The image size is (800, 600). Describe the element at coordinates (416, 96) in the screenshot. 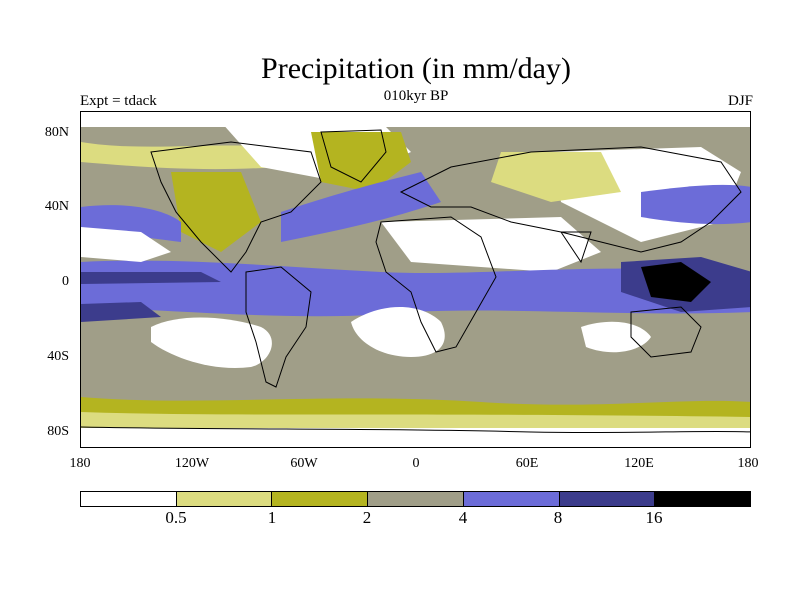

I see `plot-subtitle: 010kyr BP` at that location.